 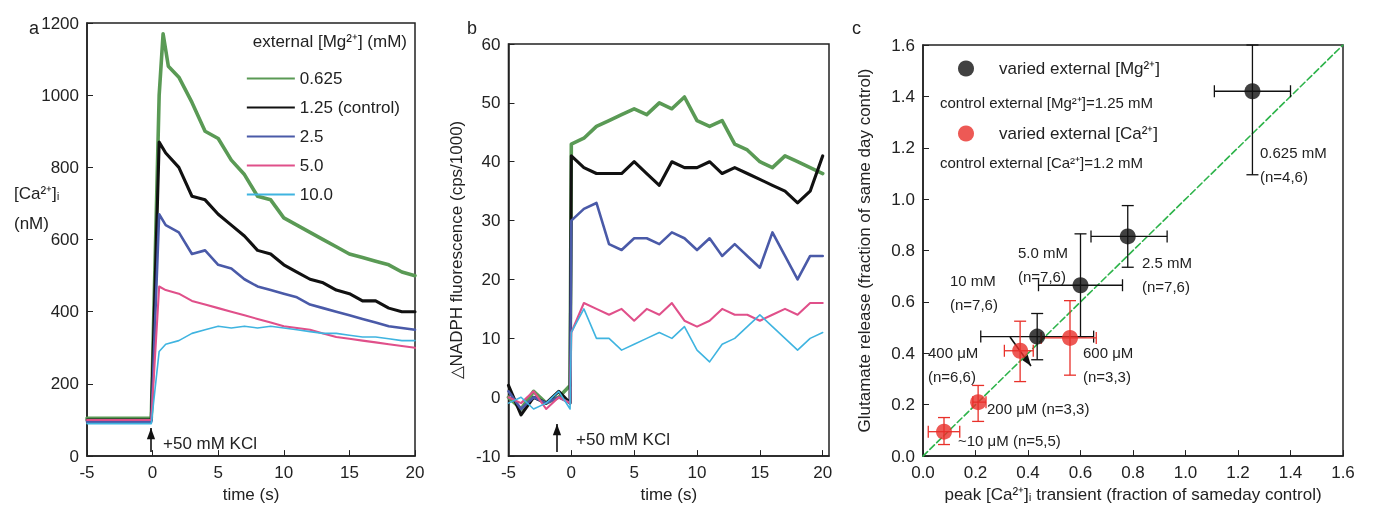 I want to click on y-axis-title: Glutamate release (fraction of same day control), so click(x=864, y=250).